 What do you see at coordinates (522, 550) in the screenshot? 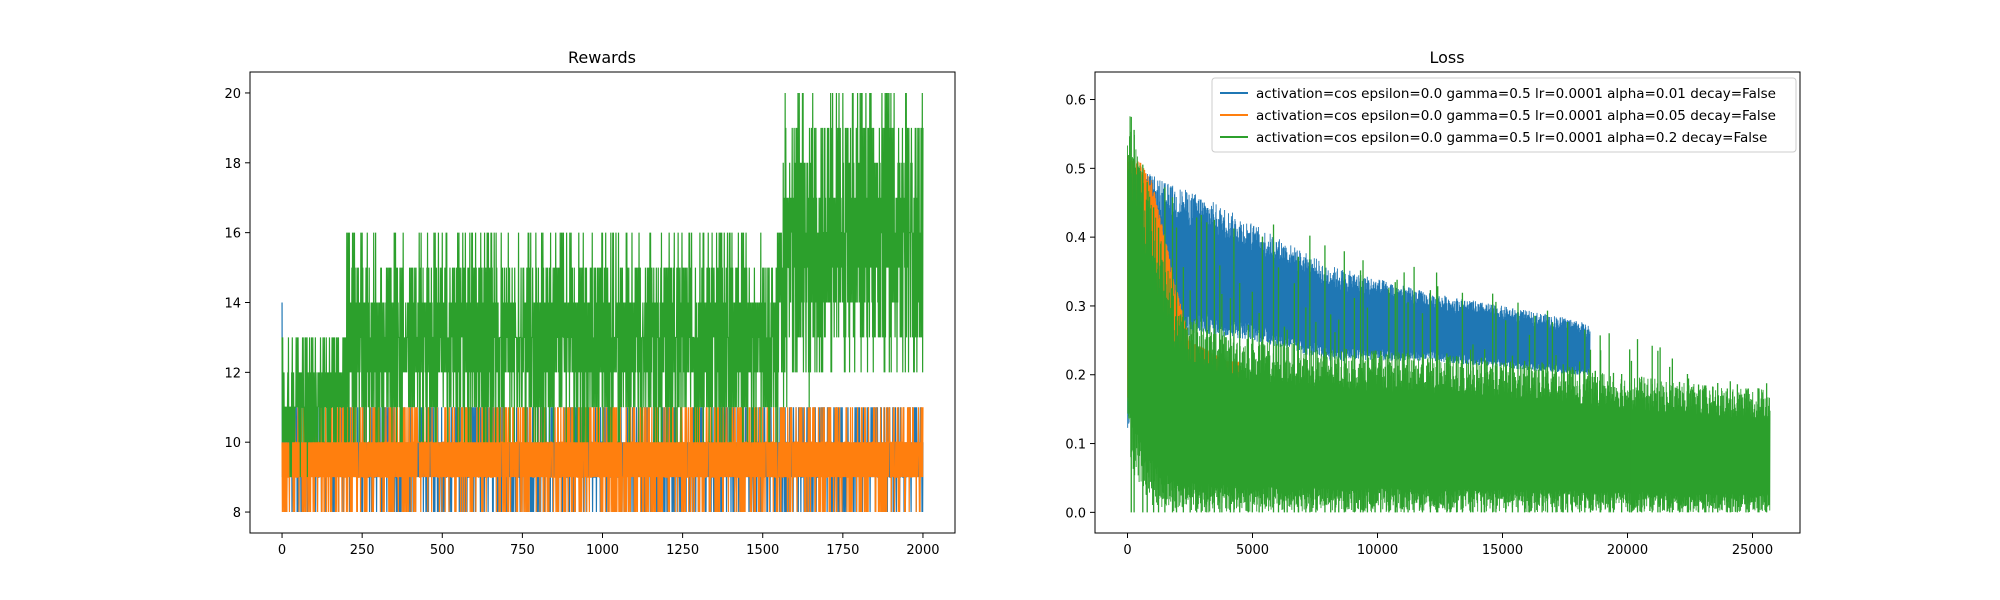
I see `x-tick-label: 750` at bounding box center [522, 550].